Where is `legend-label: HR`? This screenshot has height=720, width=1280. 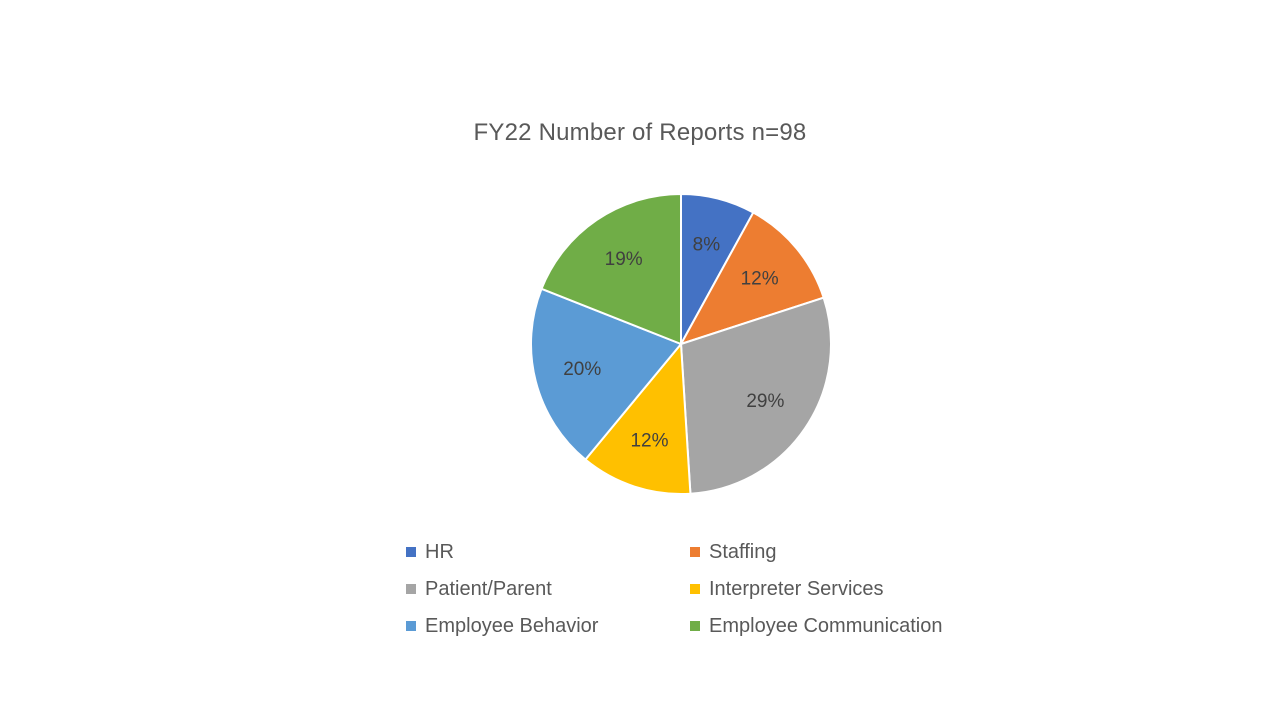 legend-label: HR is located at coordinates (439, 551).